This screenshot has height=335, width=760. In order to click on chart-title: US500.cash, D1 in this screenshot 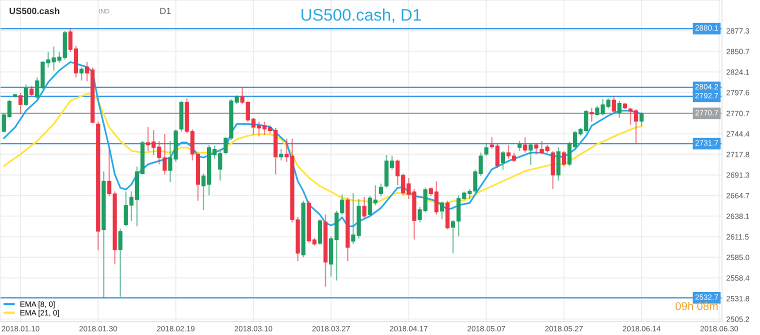, I will do `click(361, 15)`.